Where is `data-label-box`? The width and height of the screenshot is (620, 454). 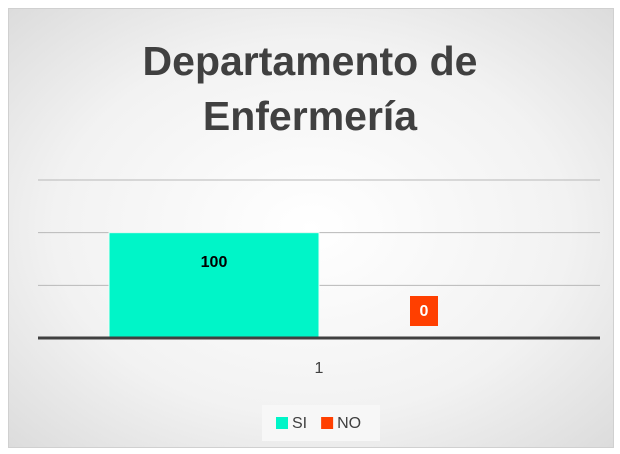 data-label-box is located at coordinates (424, 311).